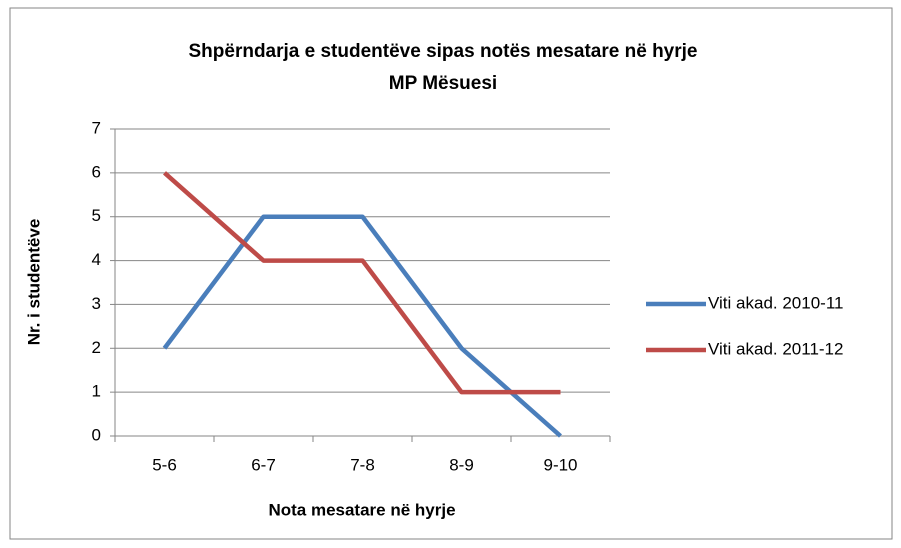 The width and height of the screenshot is (901, 548). What do you see at coordinates (96, 347) in the screenshot?
I see `y-tick-label: 2` at bounding box center [96, 347].